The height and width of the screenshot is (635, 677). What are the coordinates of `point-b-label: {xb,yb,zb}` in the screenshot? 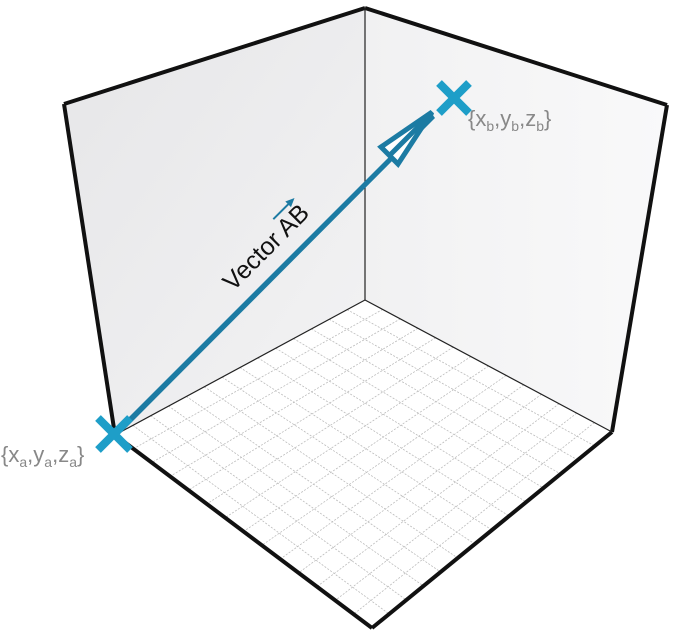 It's located at (509, 120).